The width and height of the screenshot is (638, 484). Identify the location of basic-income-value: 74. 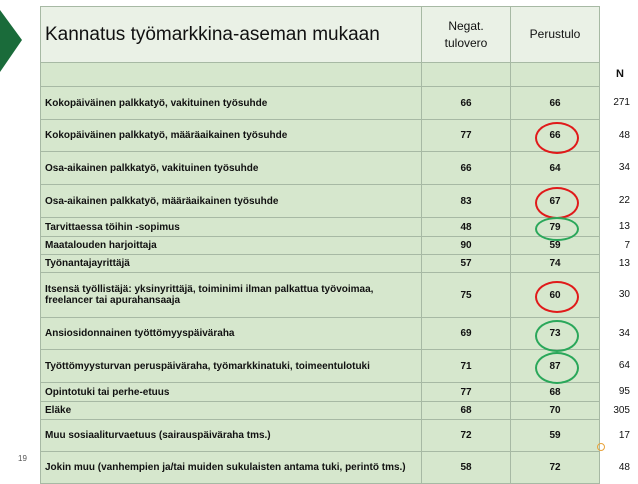
(555, 263).